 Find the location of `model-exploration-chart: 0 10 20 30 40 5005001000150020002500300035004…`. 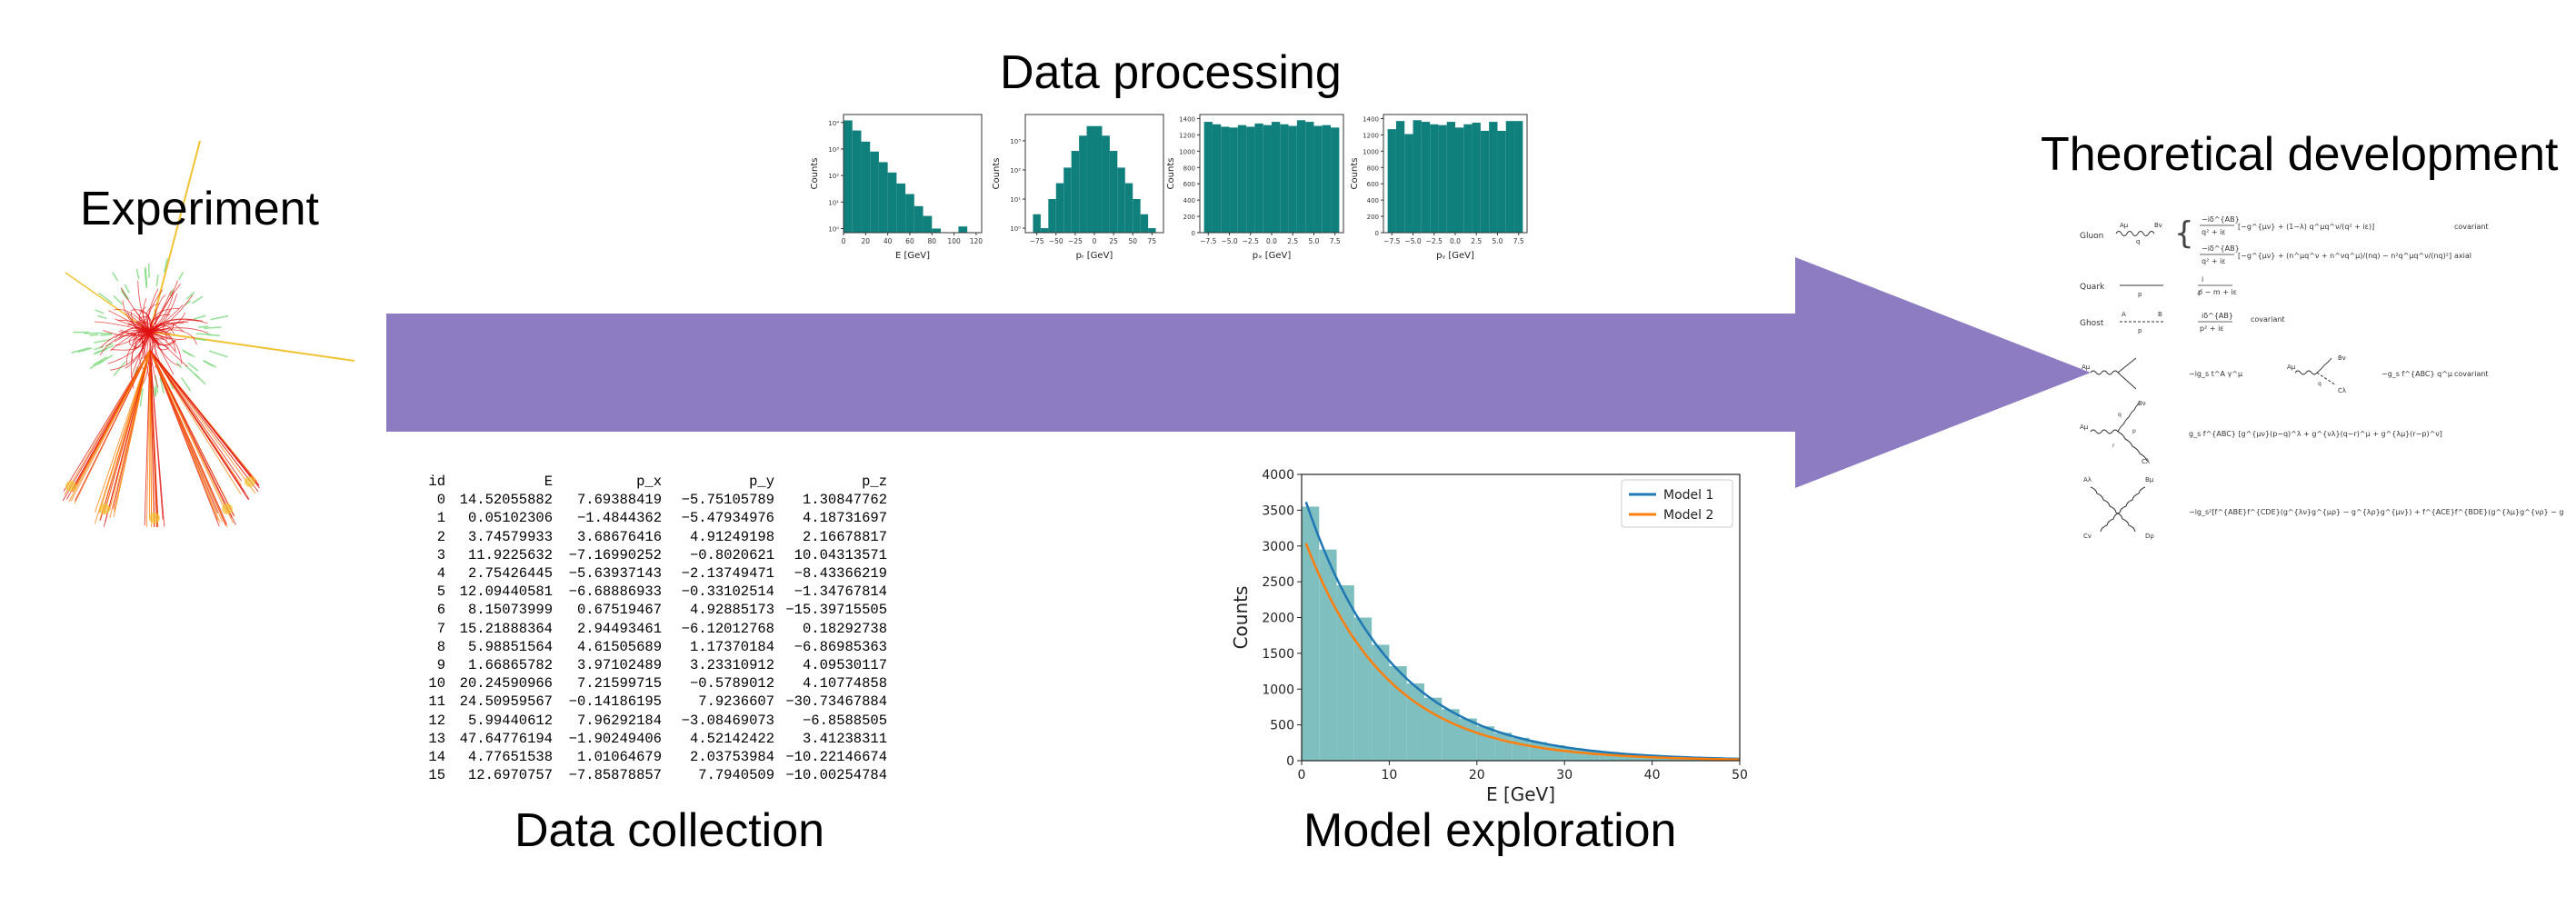

model-exploration-chart: 0 10 20 30 40 5005001000150020002500300035004… is located at coordinates (1489, 636).